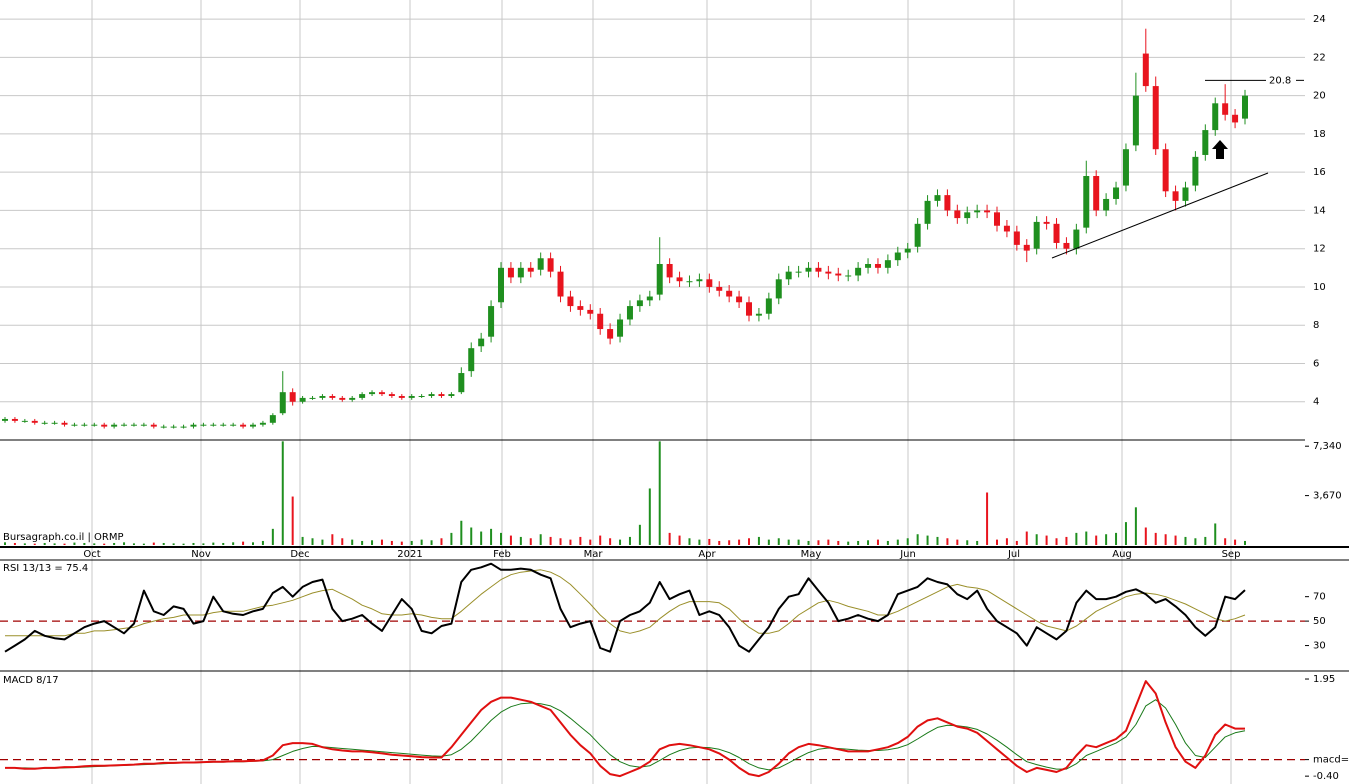  I want to click on resistance-label: 20.8, so click(1280, 80).